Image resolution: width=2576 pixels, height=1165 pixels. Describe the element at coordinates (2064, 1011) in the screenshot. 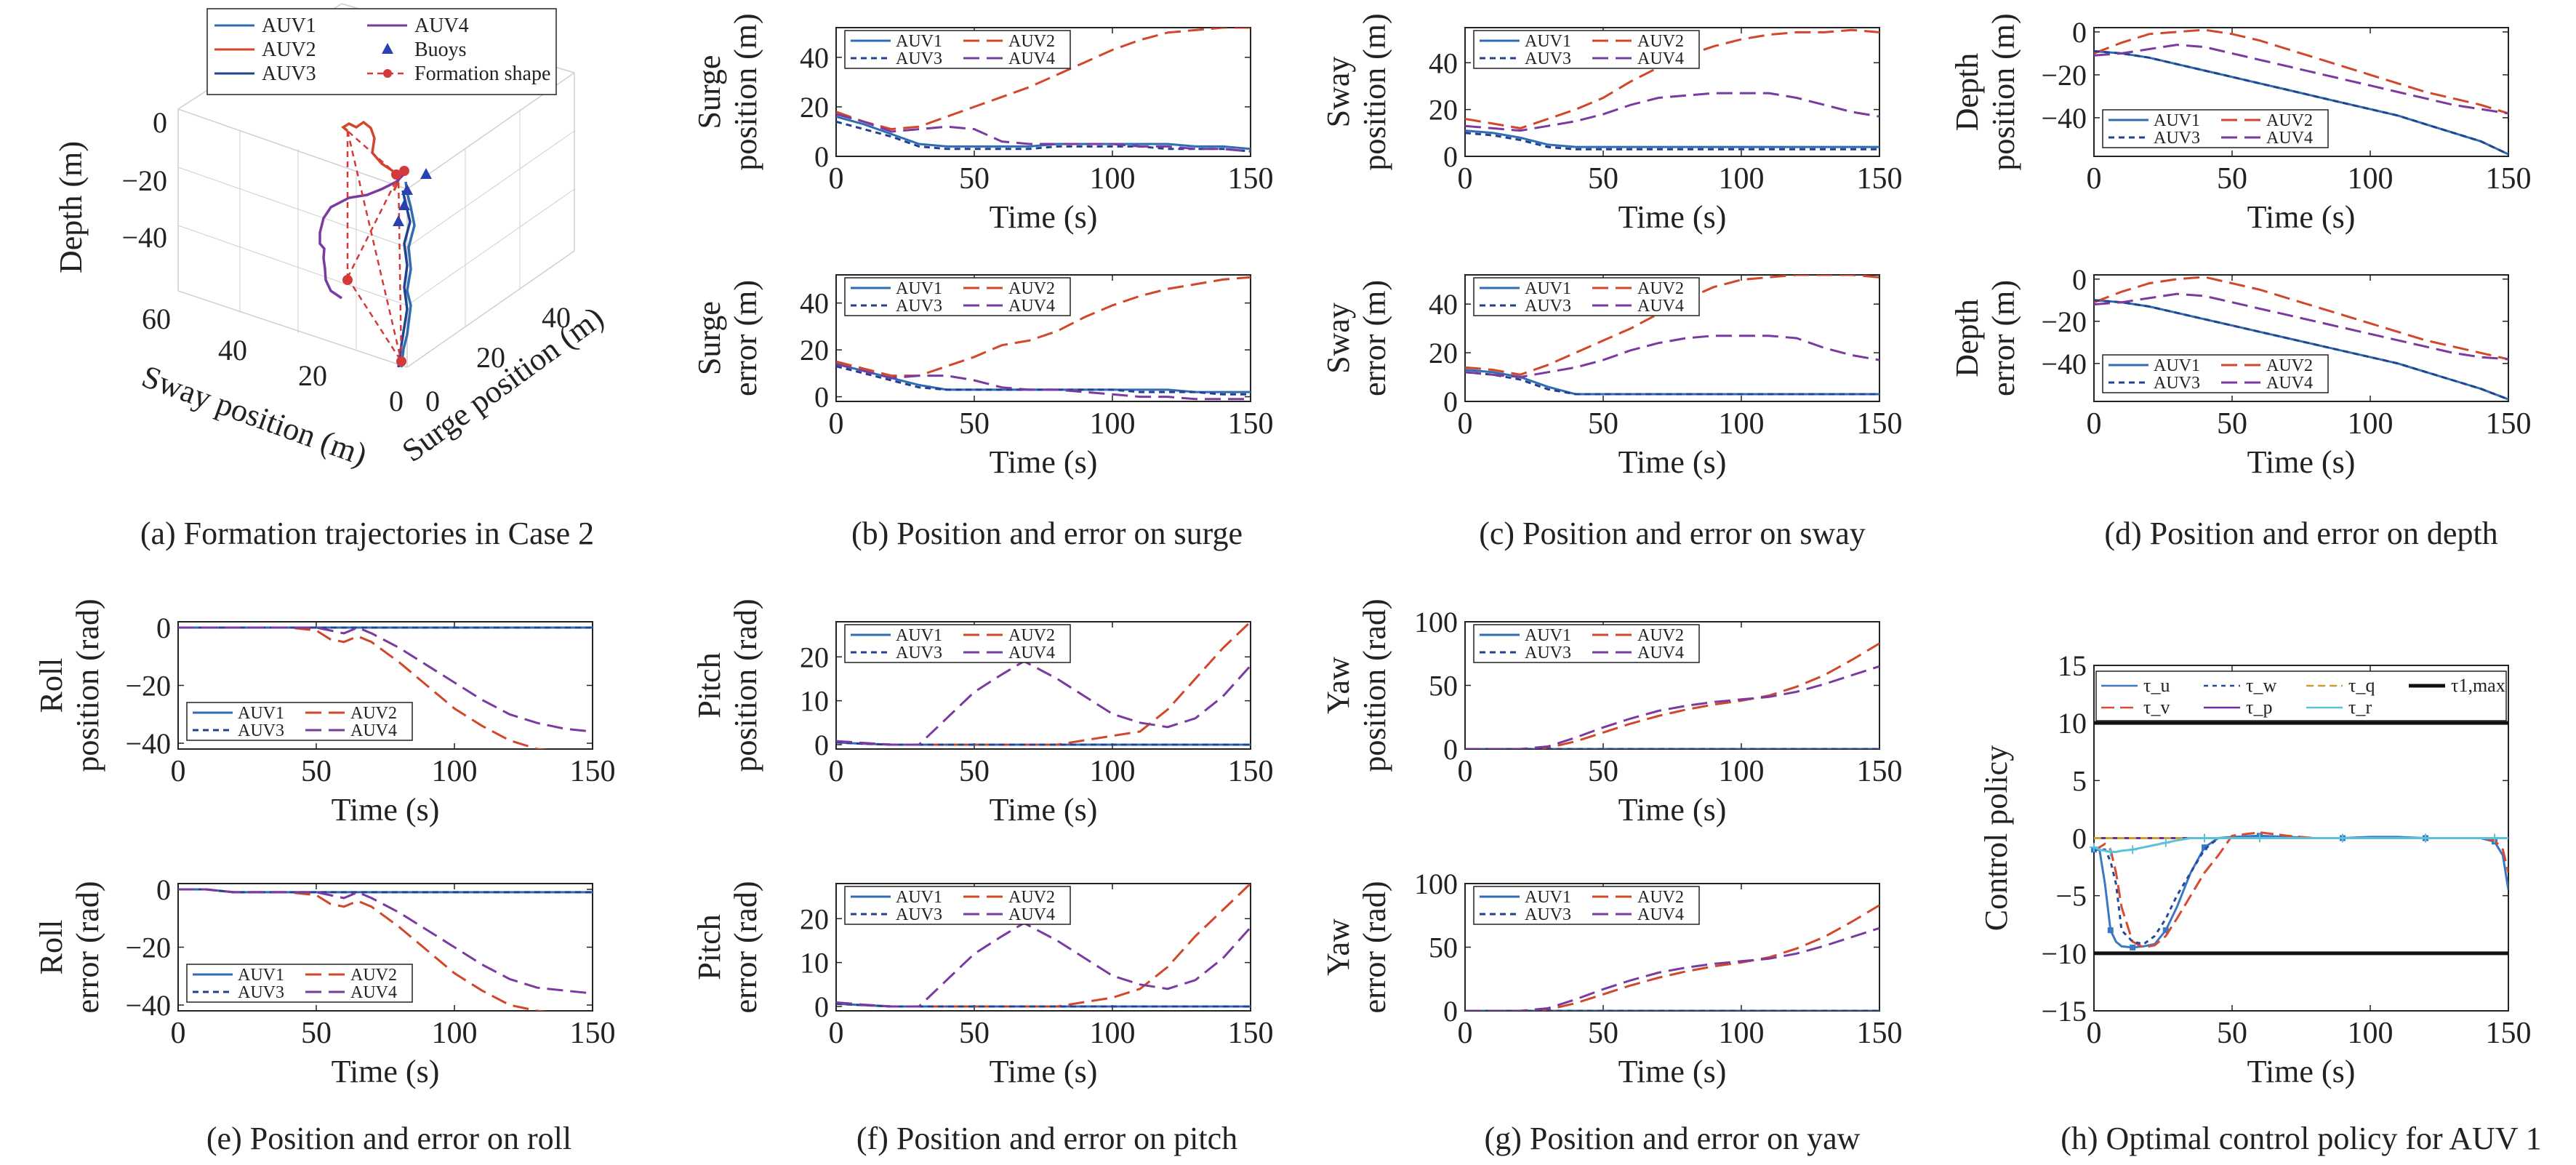

I see `y-tick-label: −15` at that location.